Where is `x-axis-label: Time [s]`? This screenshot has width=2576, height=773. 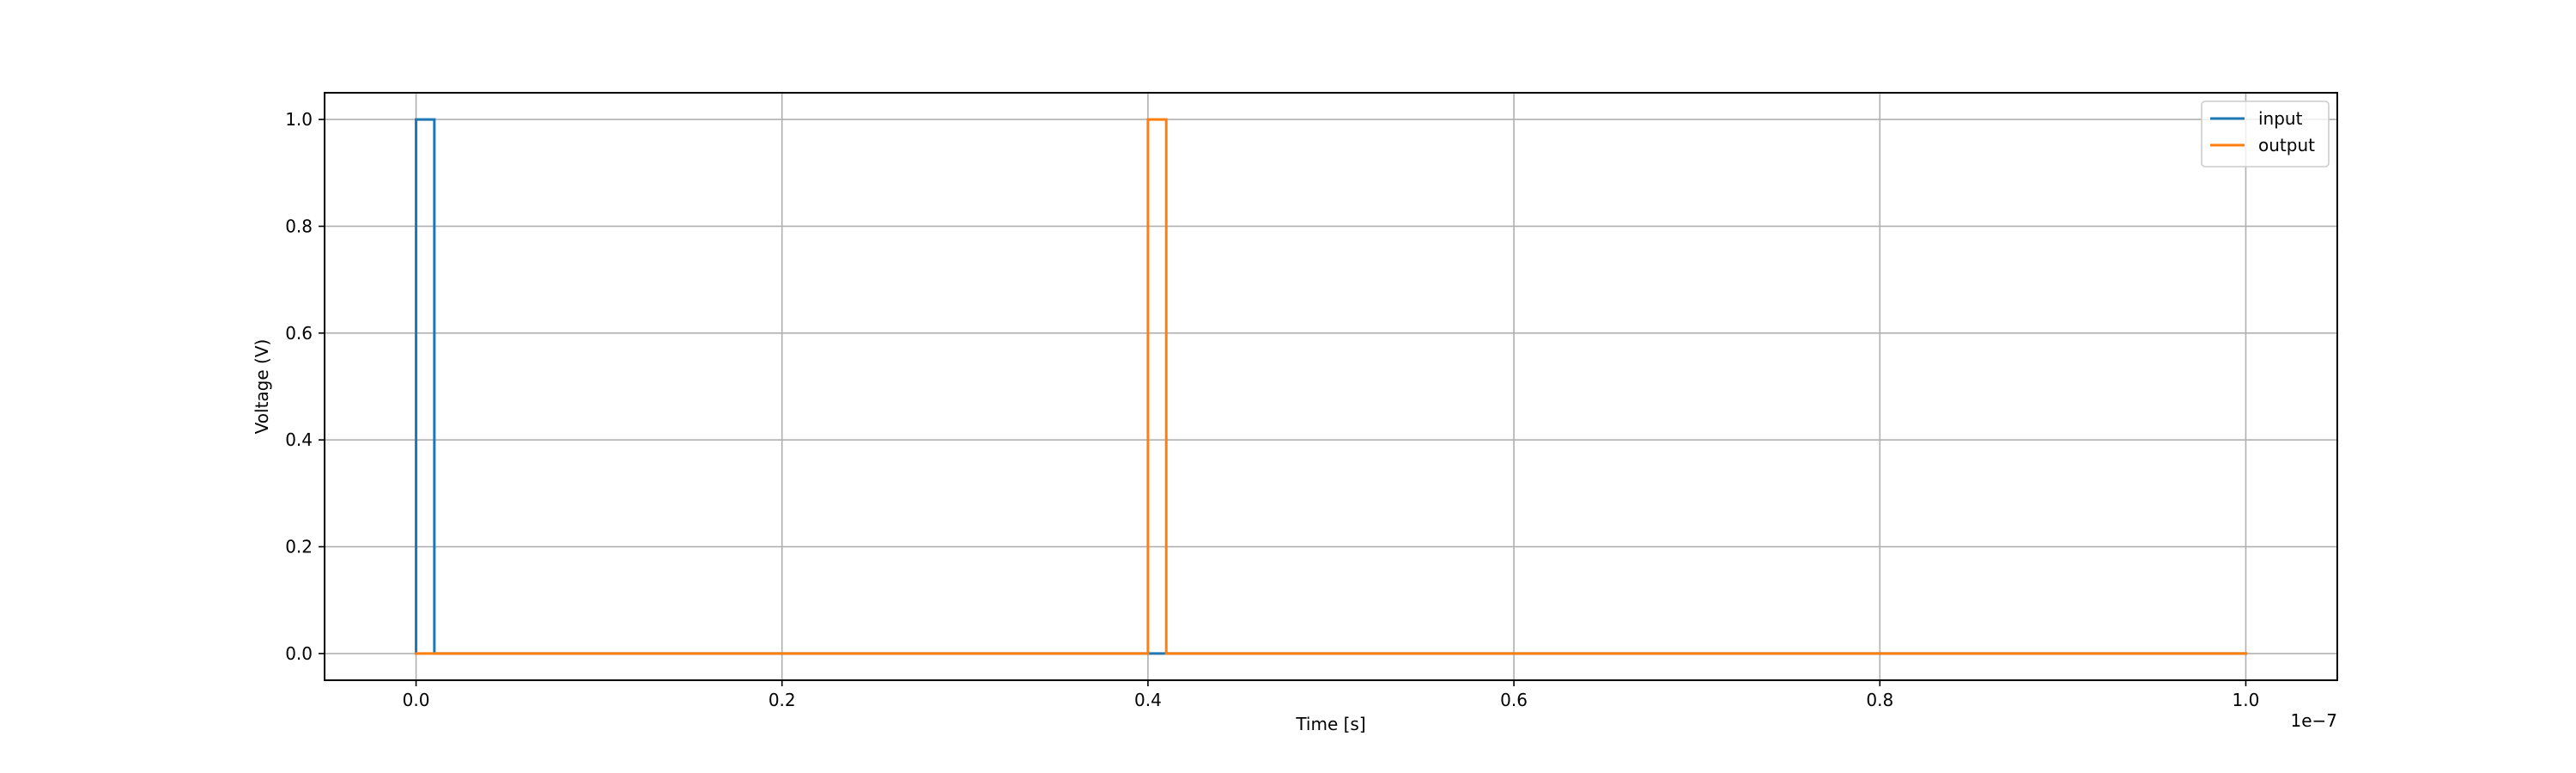
x-axis-label: Time [s] is located at coordinates (1330, 724).